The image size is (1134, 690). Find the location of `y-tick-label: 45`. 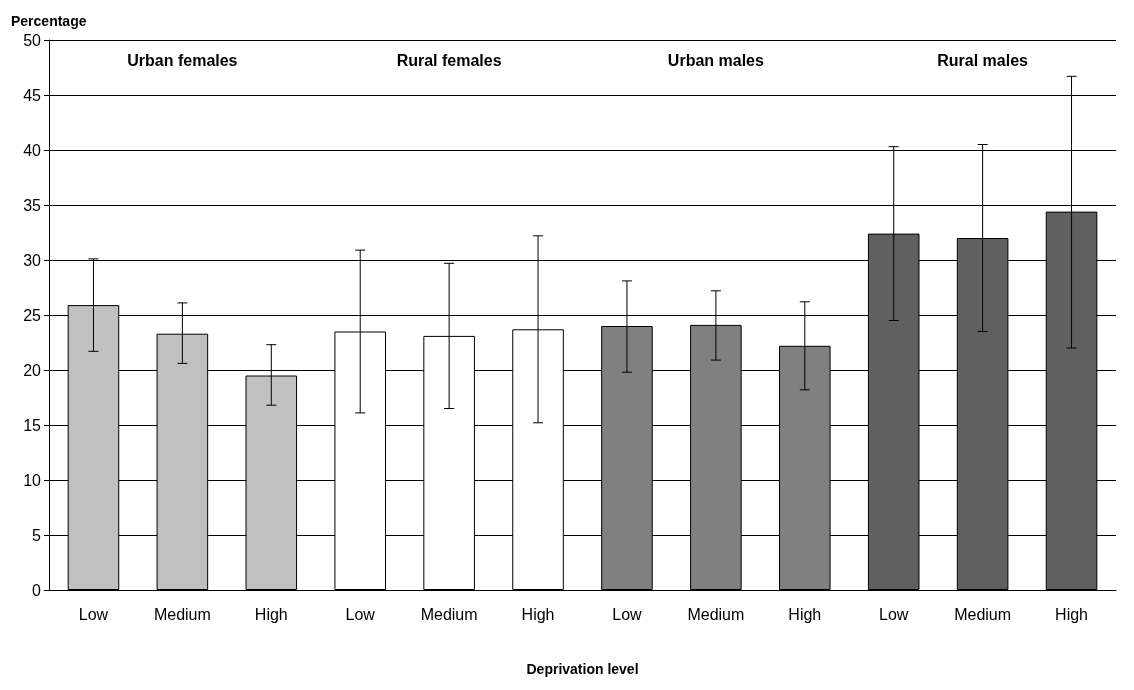

y-tick-label: 45 is located at coordinates (32, 95).